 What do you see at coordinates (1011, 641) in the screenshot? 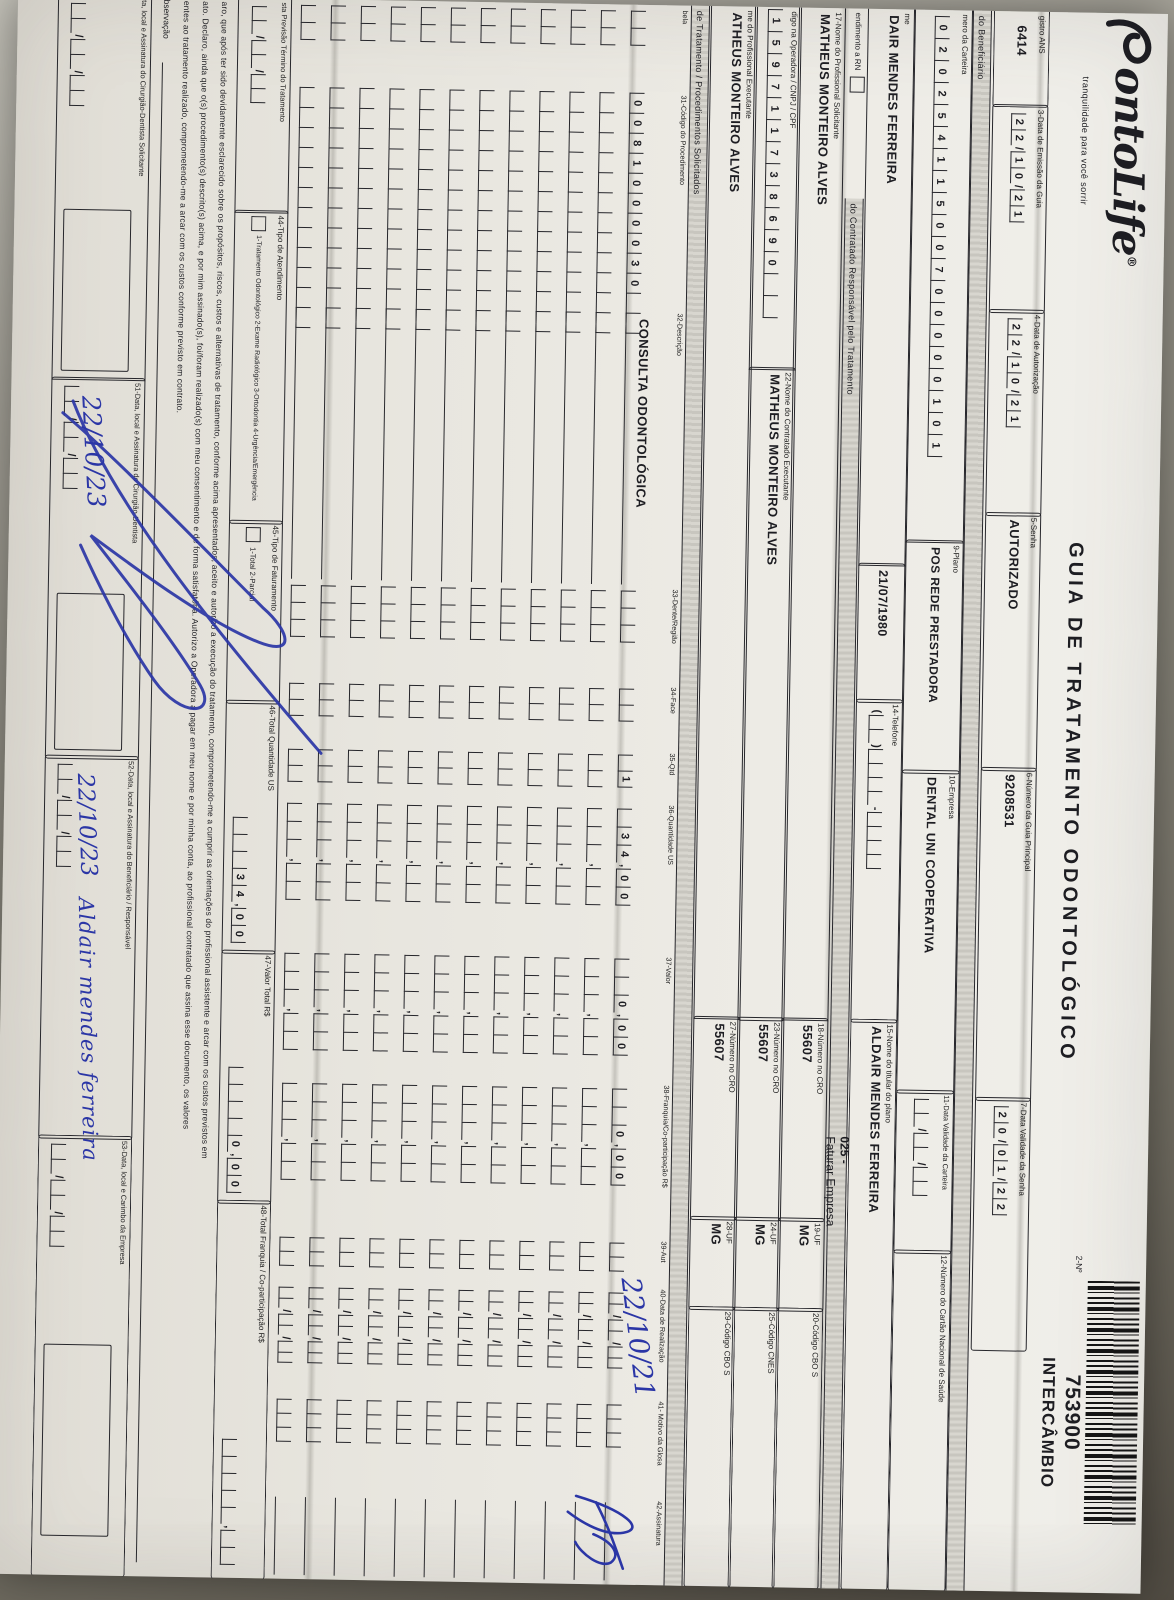
I see `field-5-senha: 5-Senha AUTORIZADO` at bounding box center [1011, 641].